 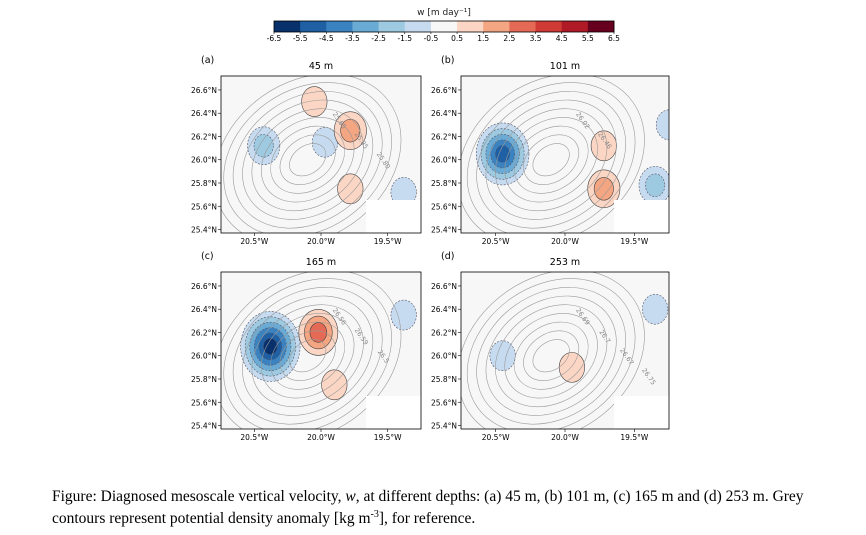 What do you see at coordinates (352, 38) in the screenshot?
I see `colorbar-tick-label: -3.5` at bounding box center [352, 38].